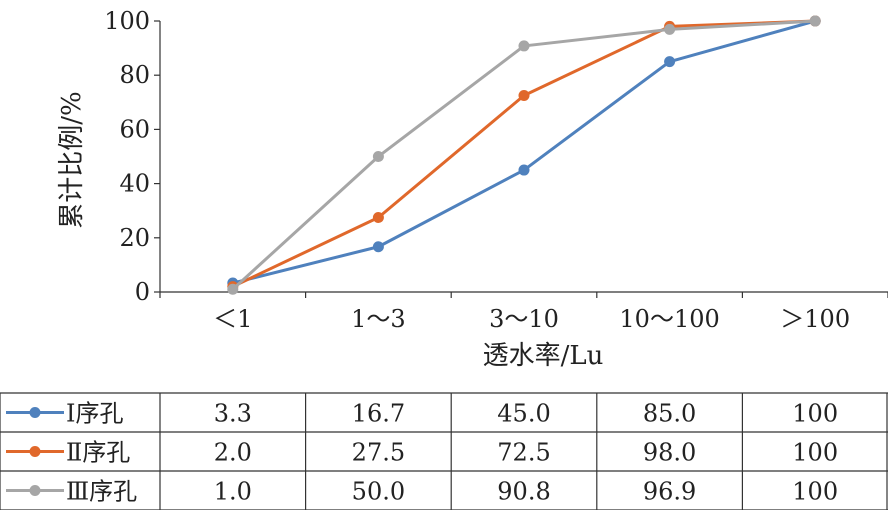 The image size is (888, 510). Describe the element at coordinates (543, 356) in the screenshot. I see `x-axis-title: 透水率/Lu` at that location.